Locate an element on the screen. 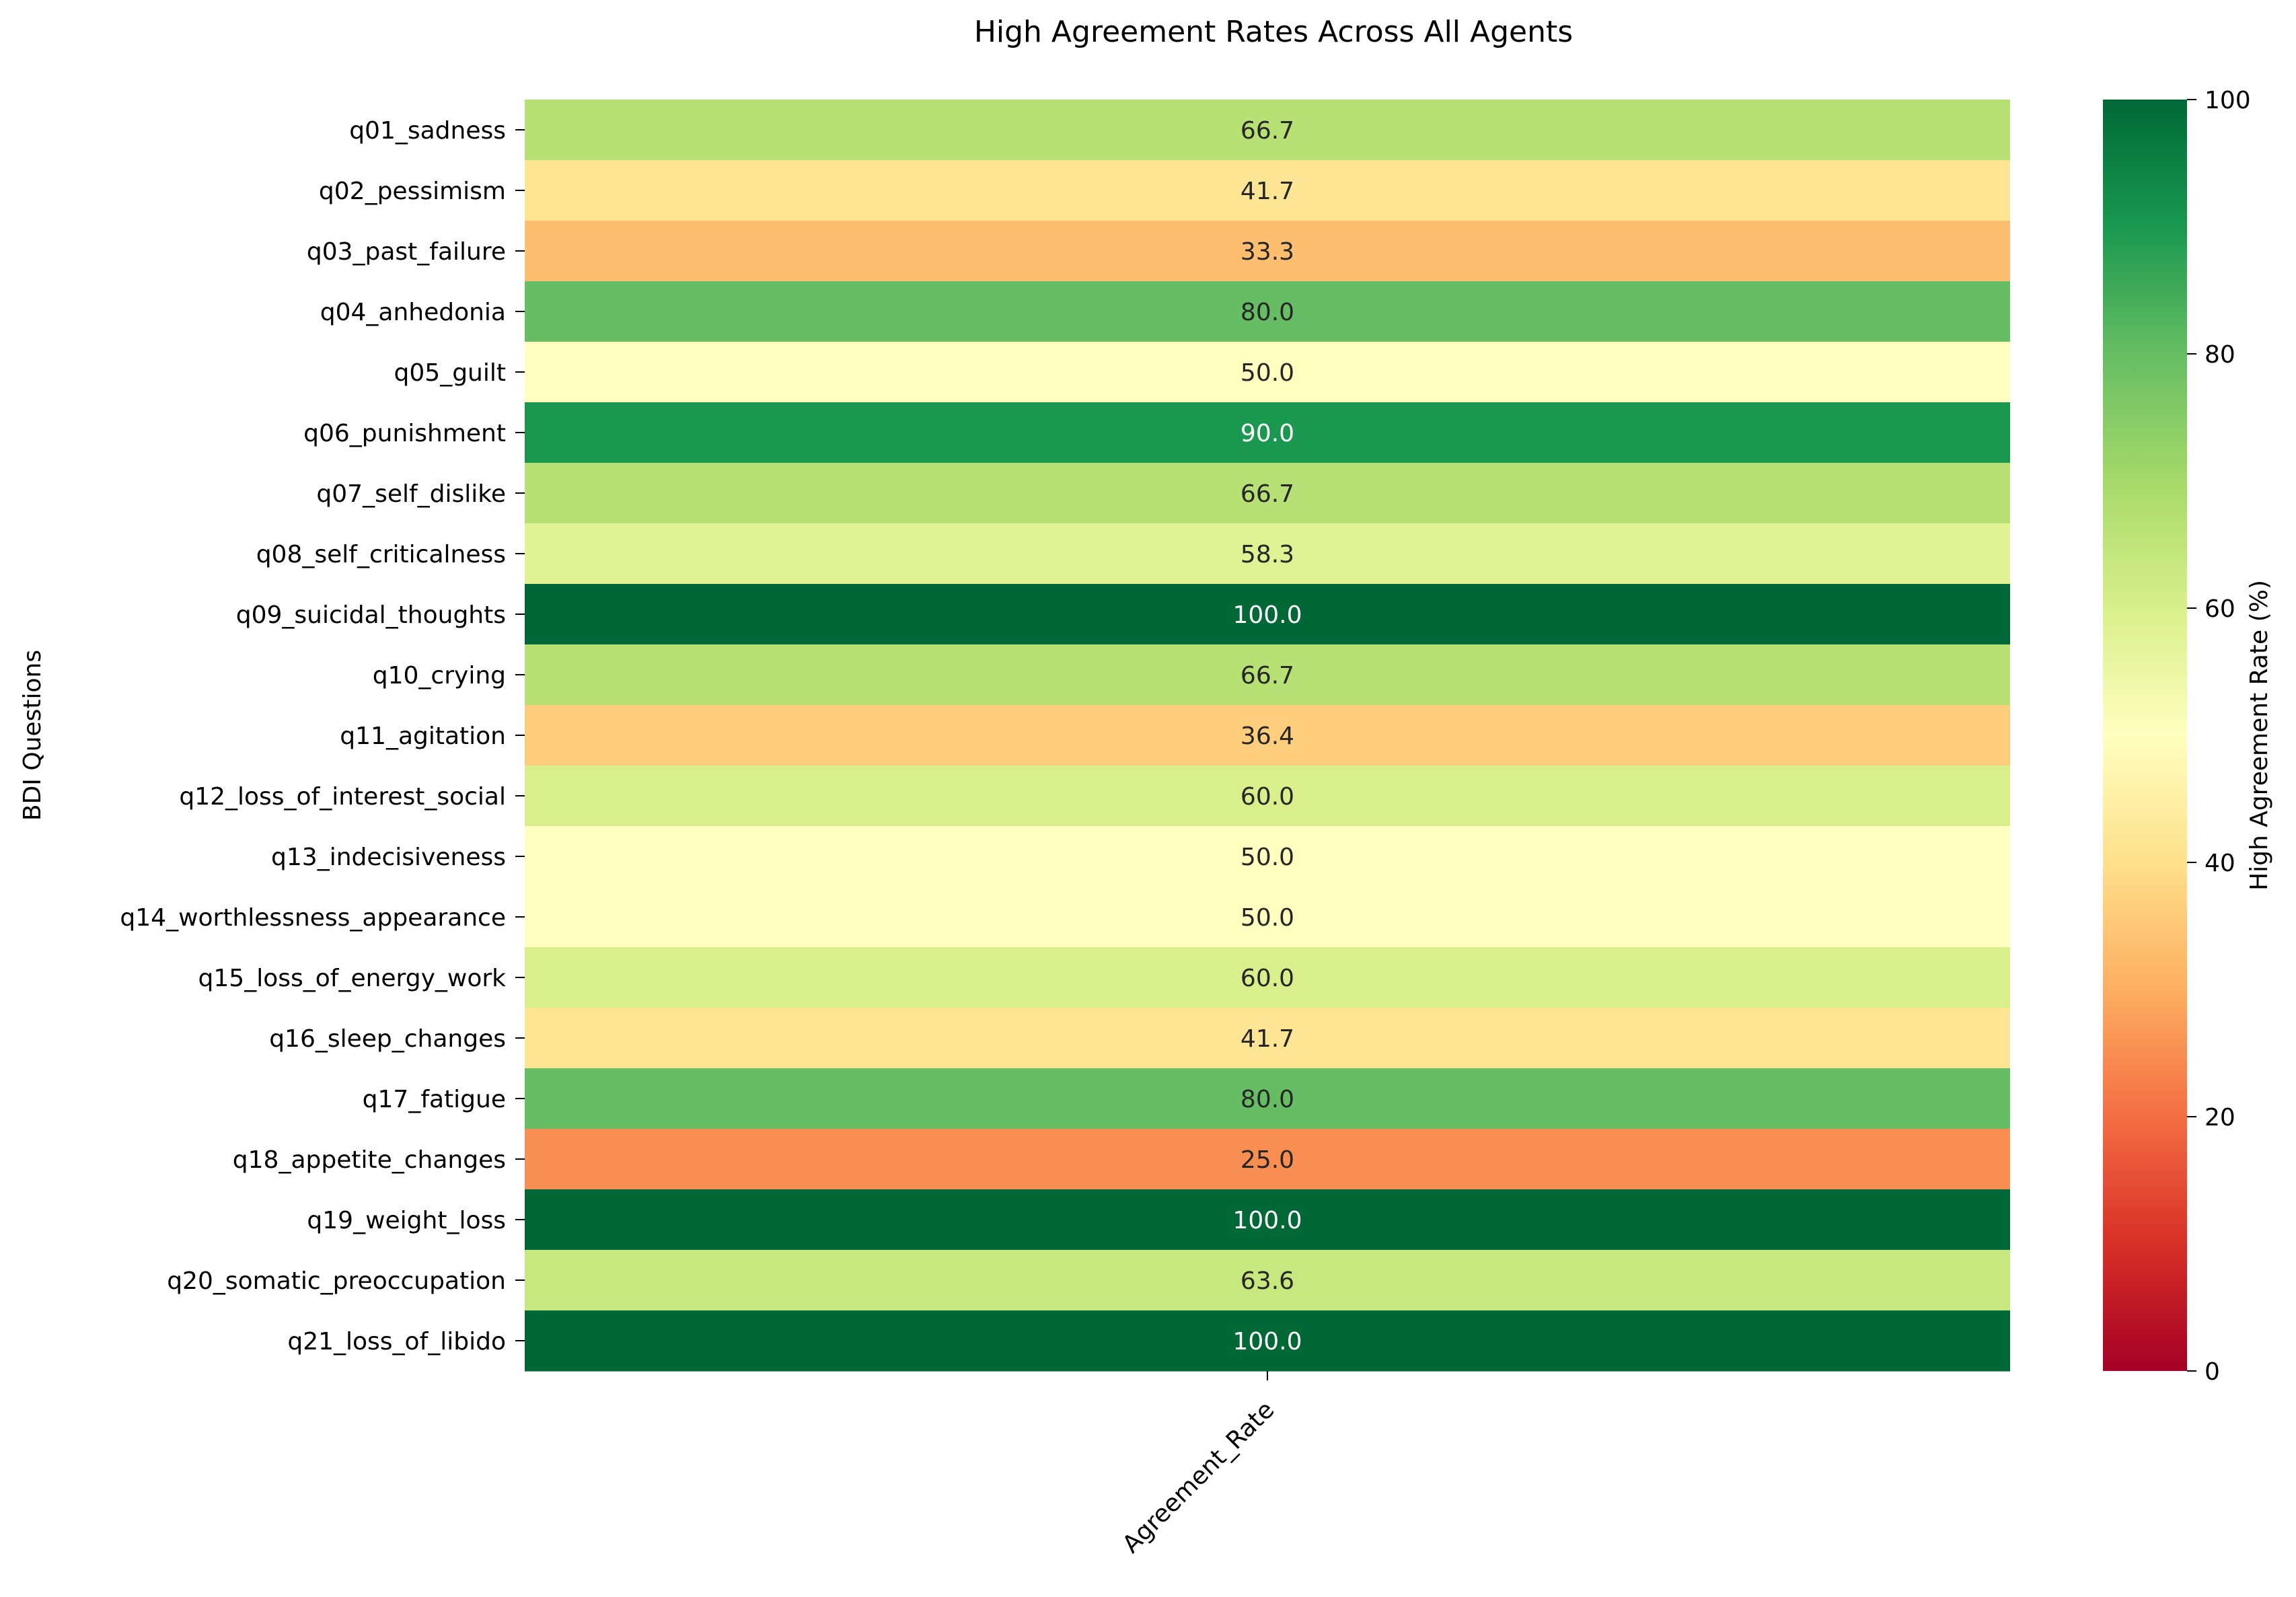 This screenshot has width=2296, height=1597. cell-value-label: 63.6 is located at coordinates (1267, 1281).